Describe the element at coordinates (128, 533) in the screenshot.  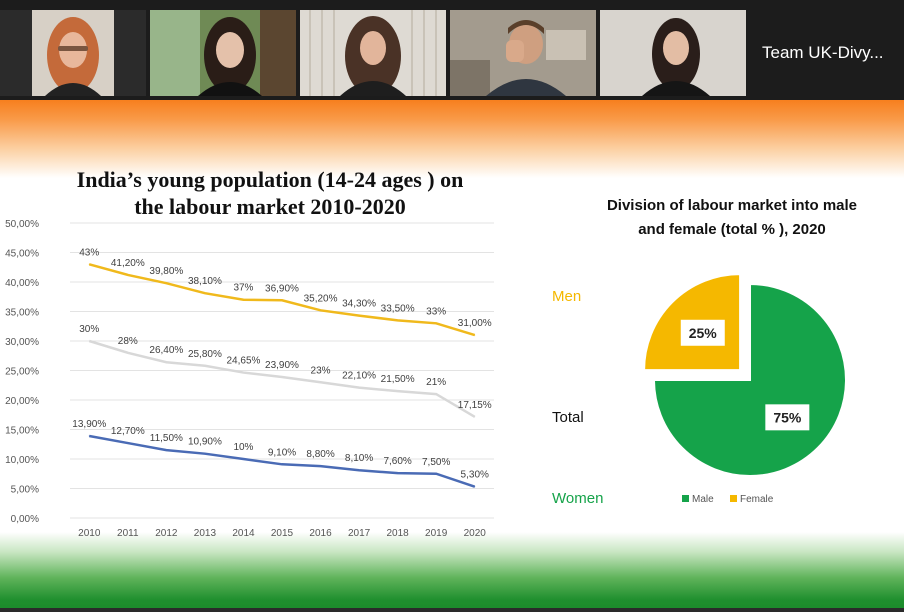
I see `x-tick-label: 2011` at that location.